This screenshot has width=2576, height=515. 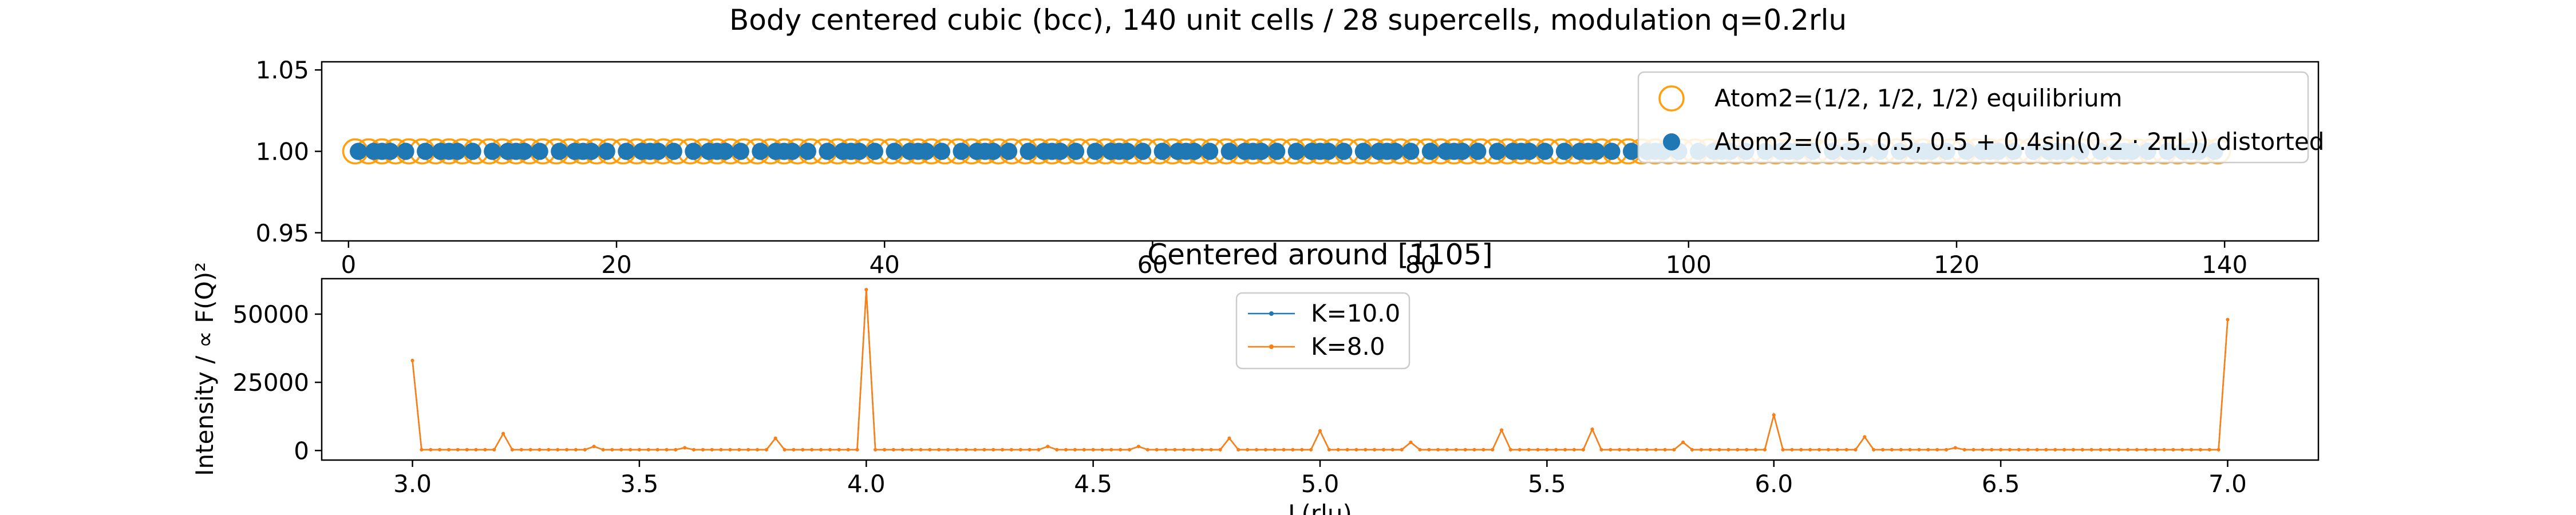 I want to click on legend-label-k8: K=8.0, so click(x=1348, y=346).